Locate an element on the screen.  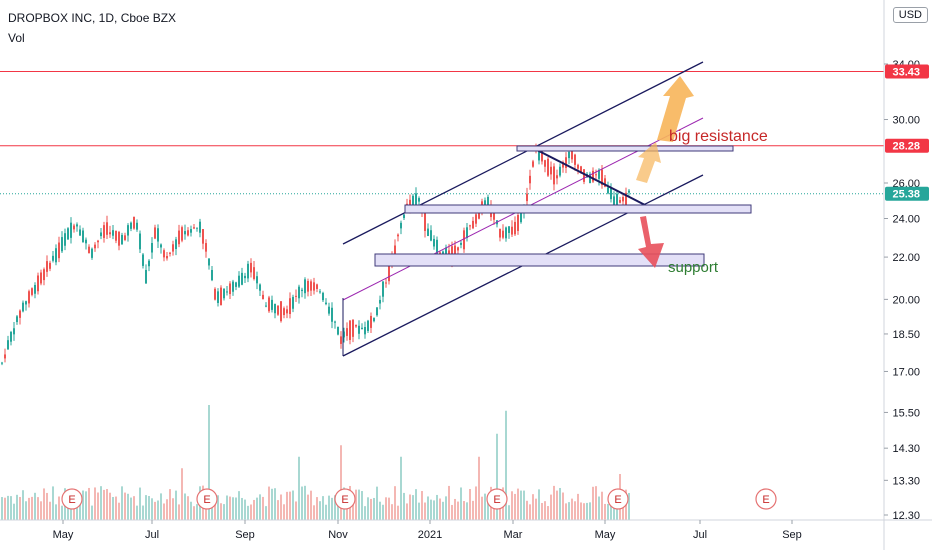
price-label: 25.38 is located at coordinates (906, 195).